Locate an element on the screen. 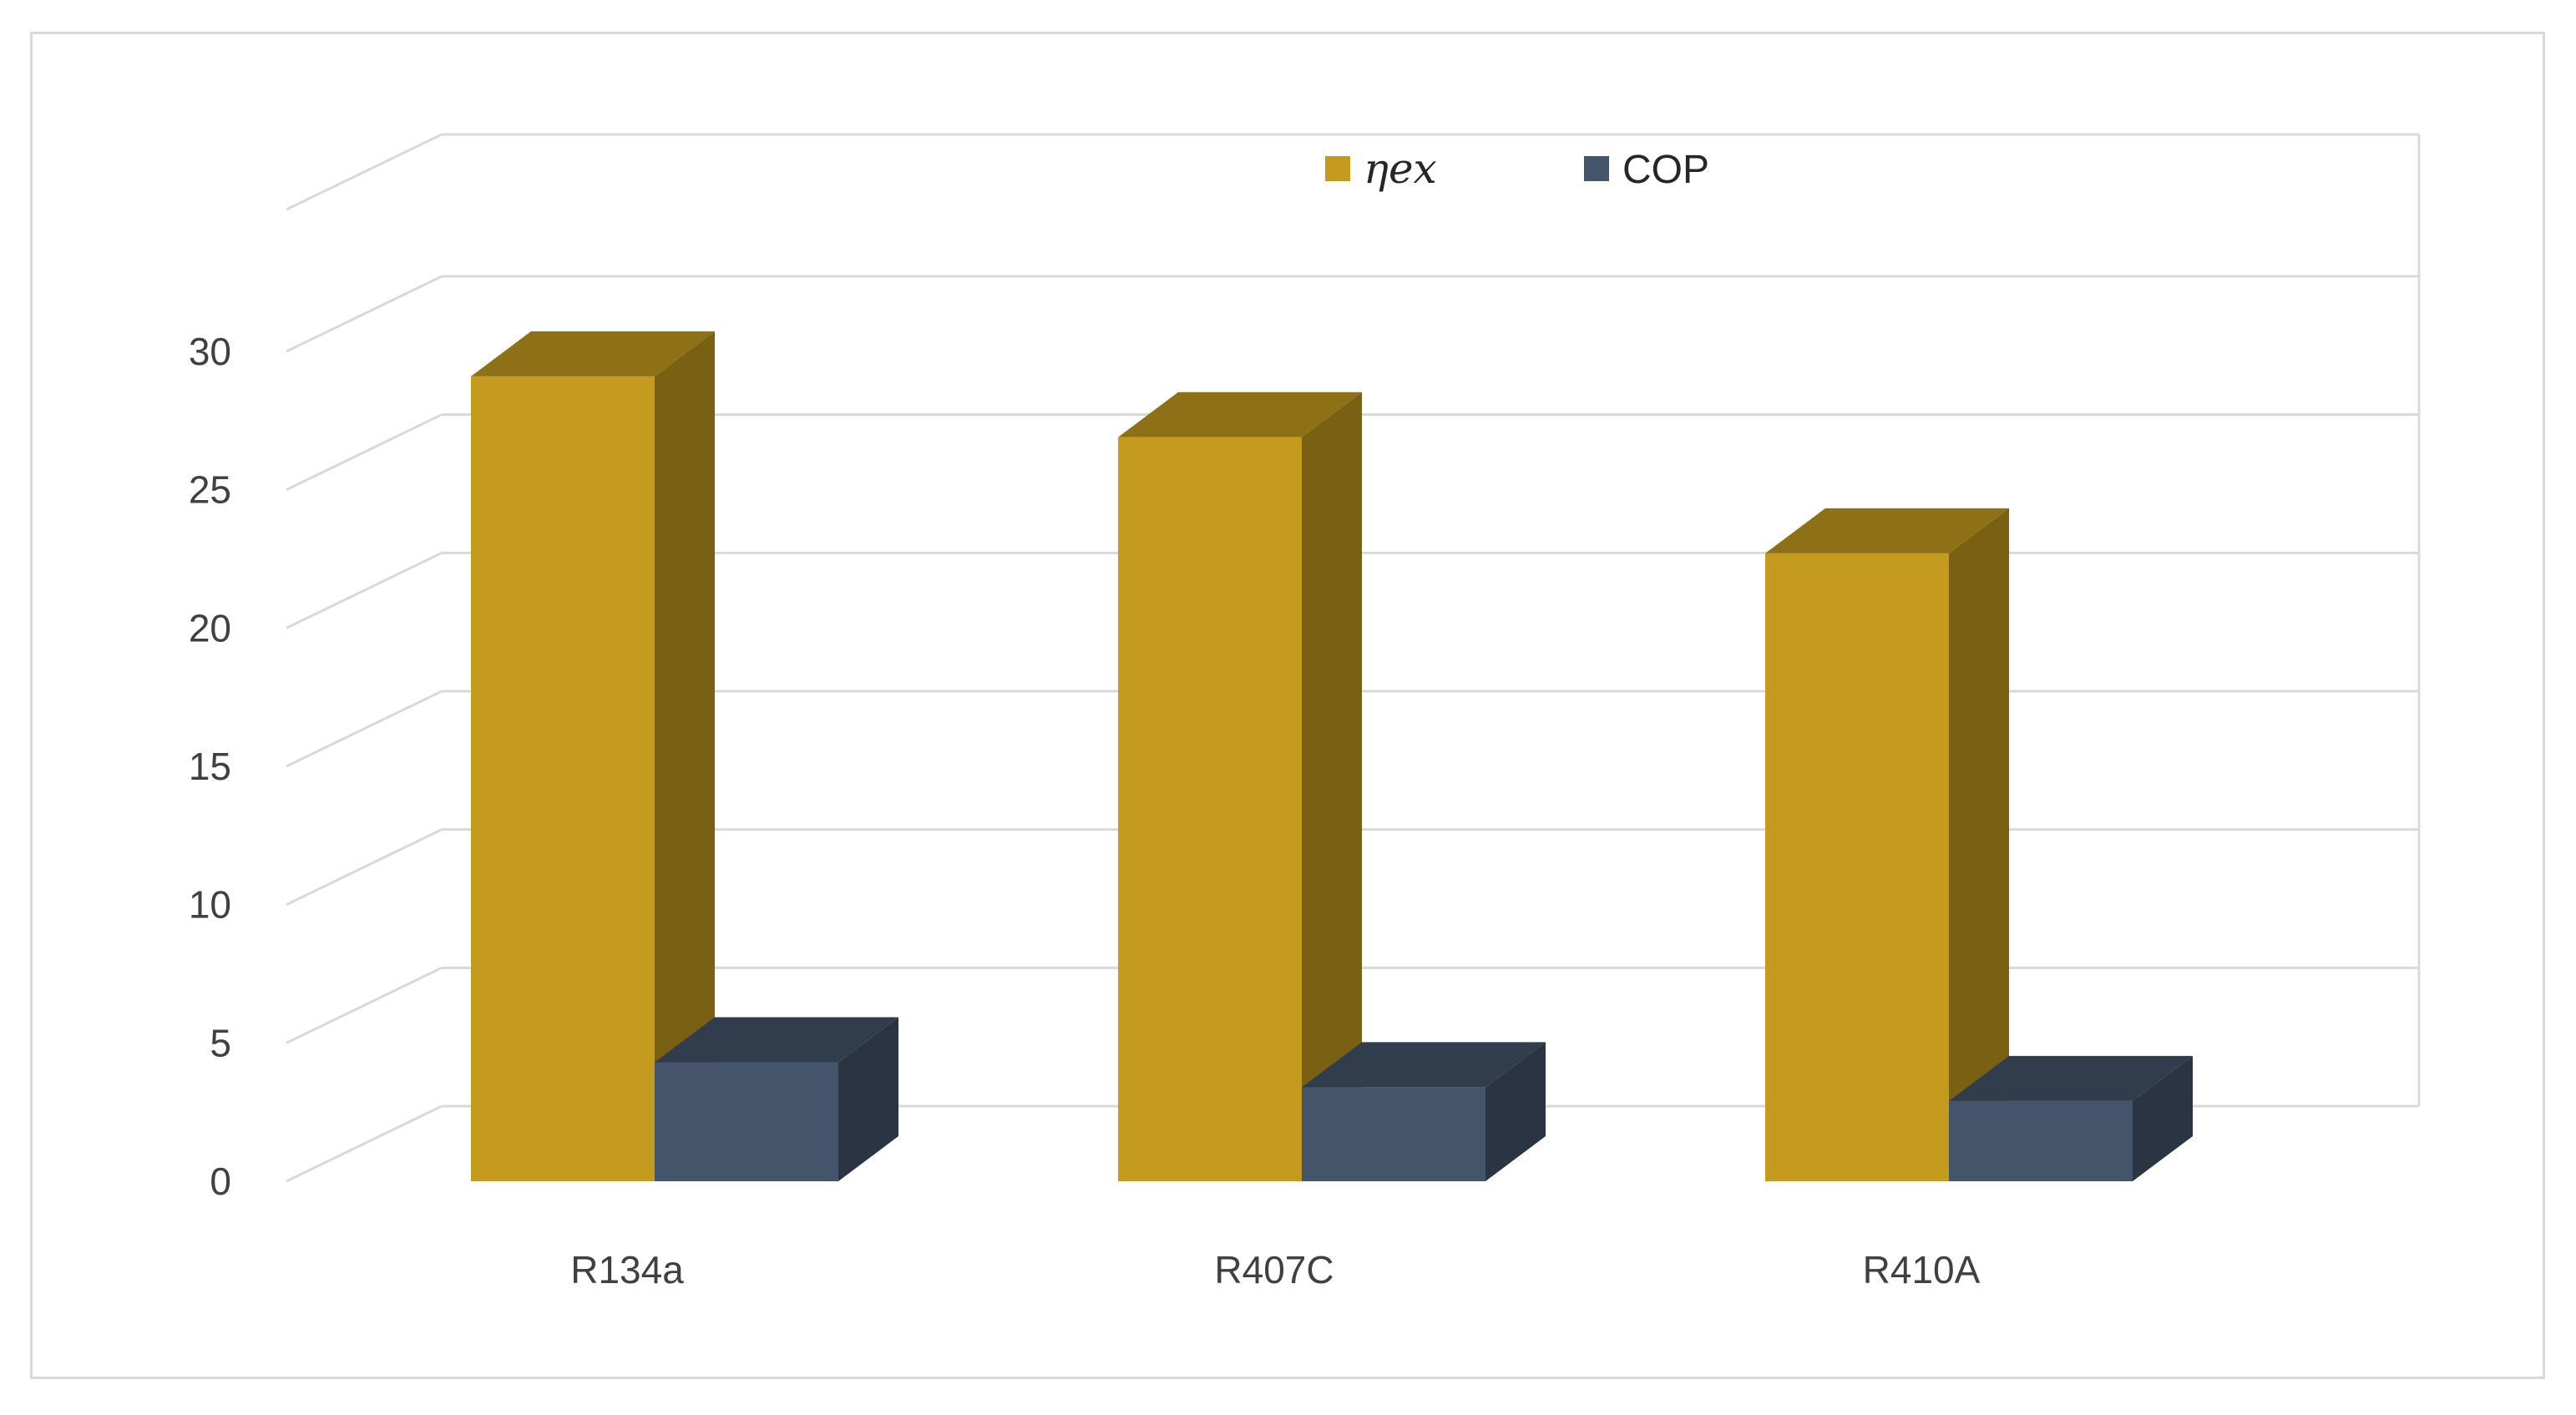 The image size is (2576, 1415). x-axis-categories: R134a R407C R410A is located at coordinates (1275, 1269).